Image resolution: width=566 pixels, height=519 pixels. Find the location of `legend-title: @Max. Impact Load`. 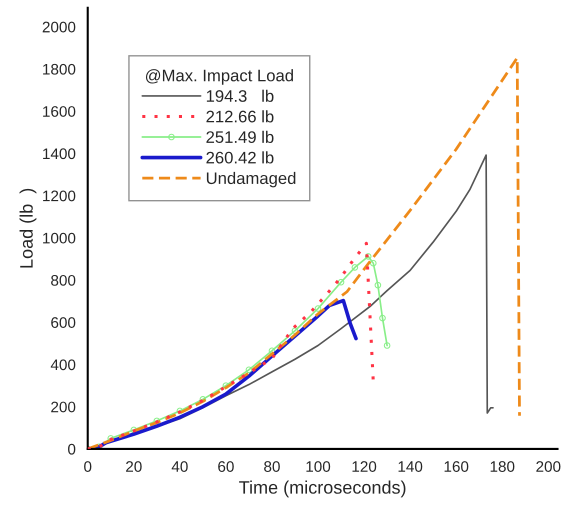

legend-title: @Max. Impact Load is located at coordinates (219, 77).